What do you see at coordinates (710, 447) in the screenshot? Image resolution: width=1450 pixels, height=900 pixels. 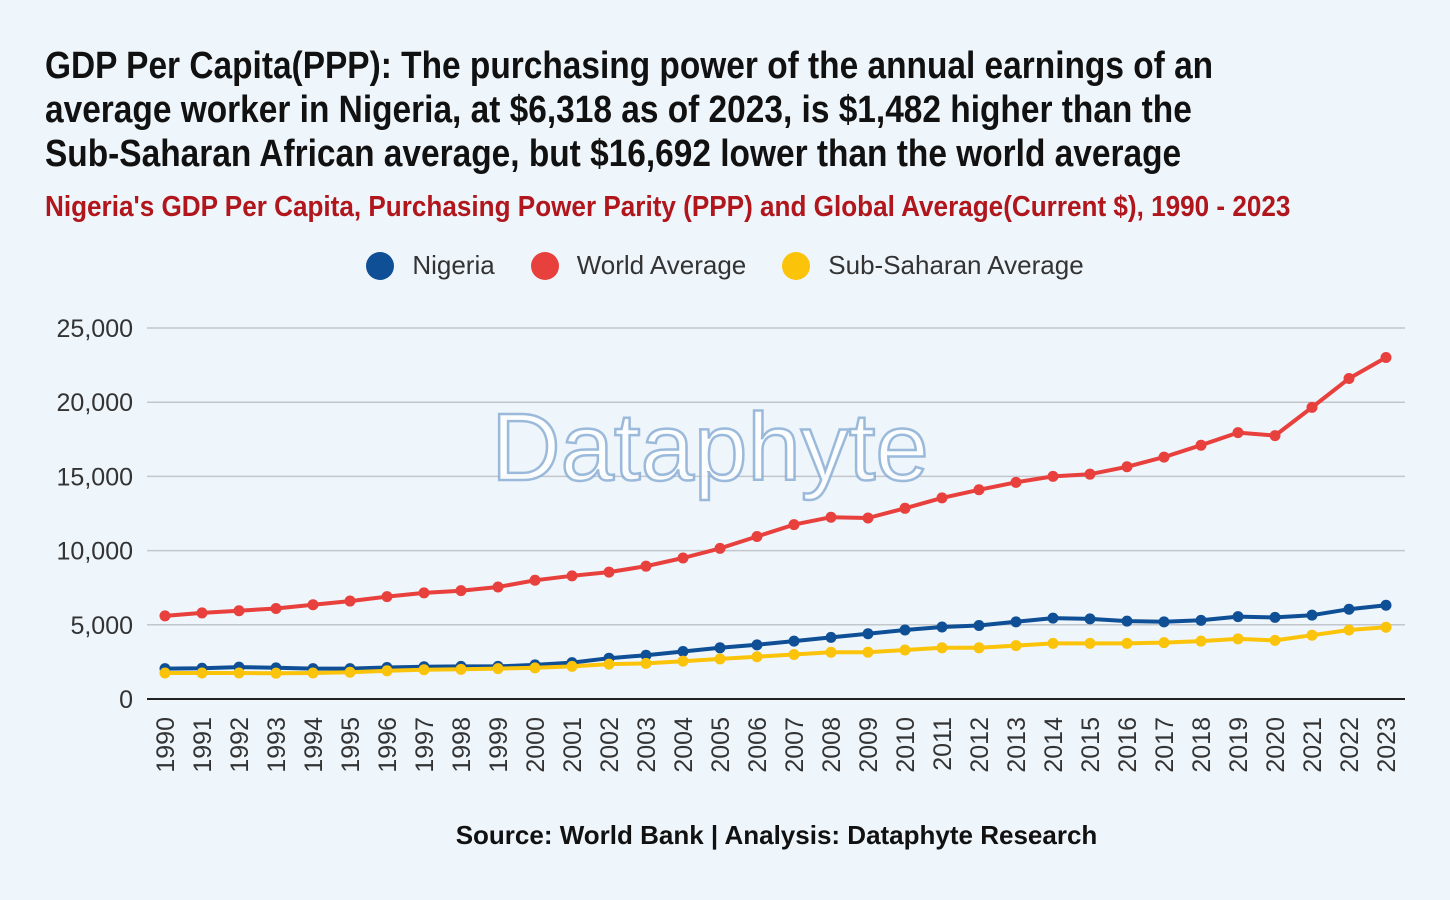 I see `watermark-text: Dataphyte` at bounding box center [710, 447].